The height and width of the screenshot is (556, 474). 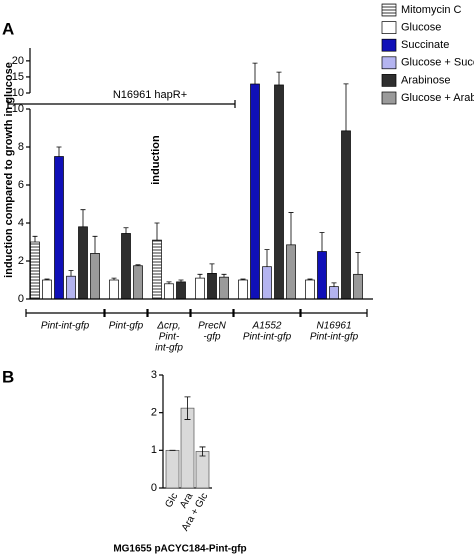 What do you see at coordinates (212, 326) in the screenshot?
I see `x-tick-label: PrecN` at bounding box center [212, 326].